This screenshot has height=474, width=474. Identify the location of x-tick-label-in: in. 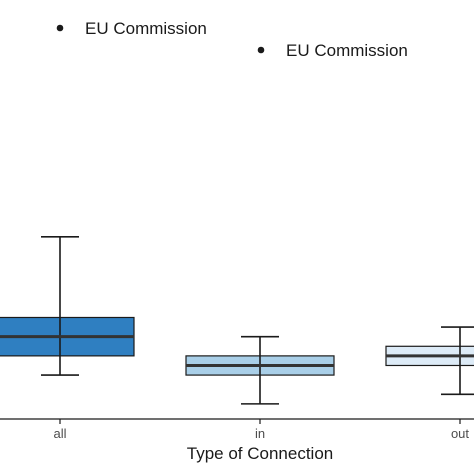
(260, 433).